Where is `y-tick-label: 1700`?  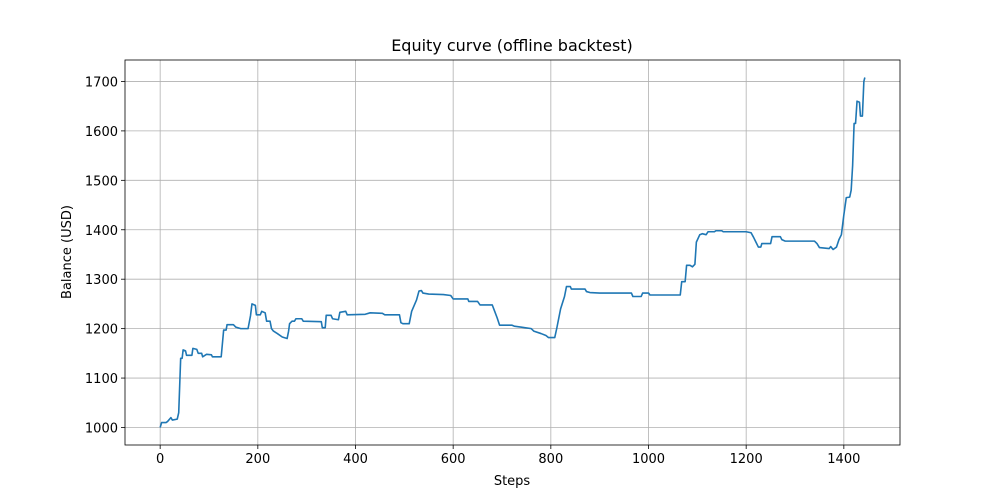
y-tick-label: 1700 is located at coordinates (101, 82).